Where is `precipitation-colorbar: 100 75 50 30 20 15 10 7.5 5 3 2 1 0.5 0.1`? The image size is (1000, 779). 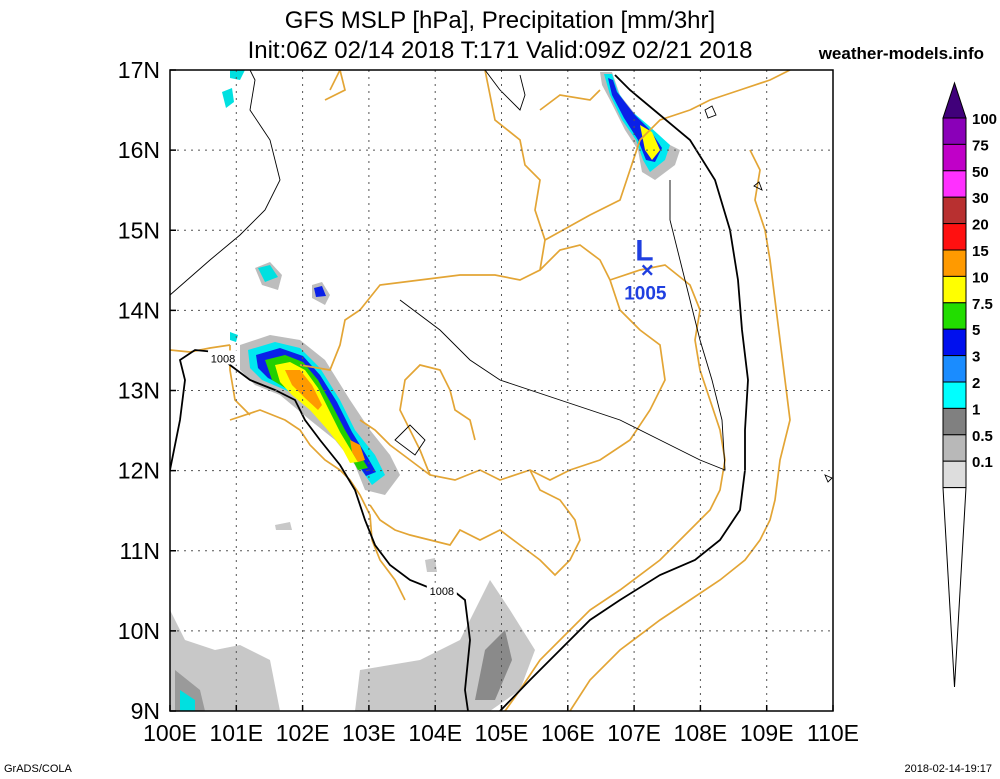 precipitation-colorbar: 100 75 50 30 20 15 10 7.5 5 3 2 1 0.5 0.1 is located at coordinates (969, 384).